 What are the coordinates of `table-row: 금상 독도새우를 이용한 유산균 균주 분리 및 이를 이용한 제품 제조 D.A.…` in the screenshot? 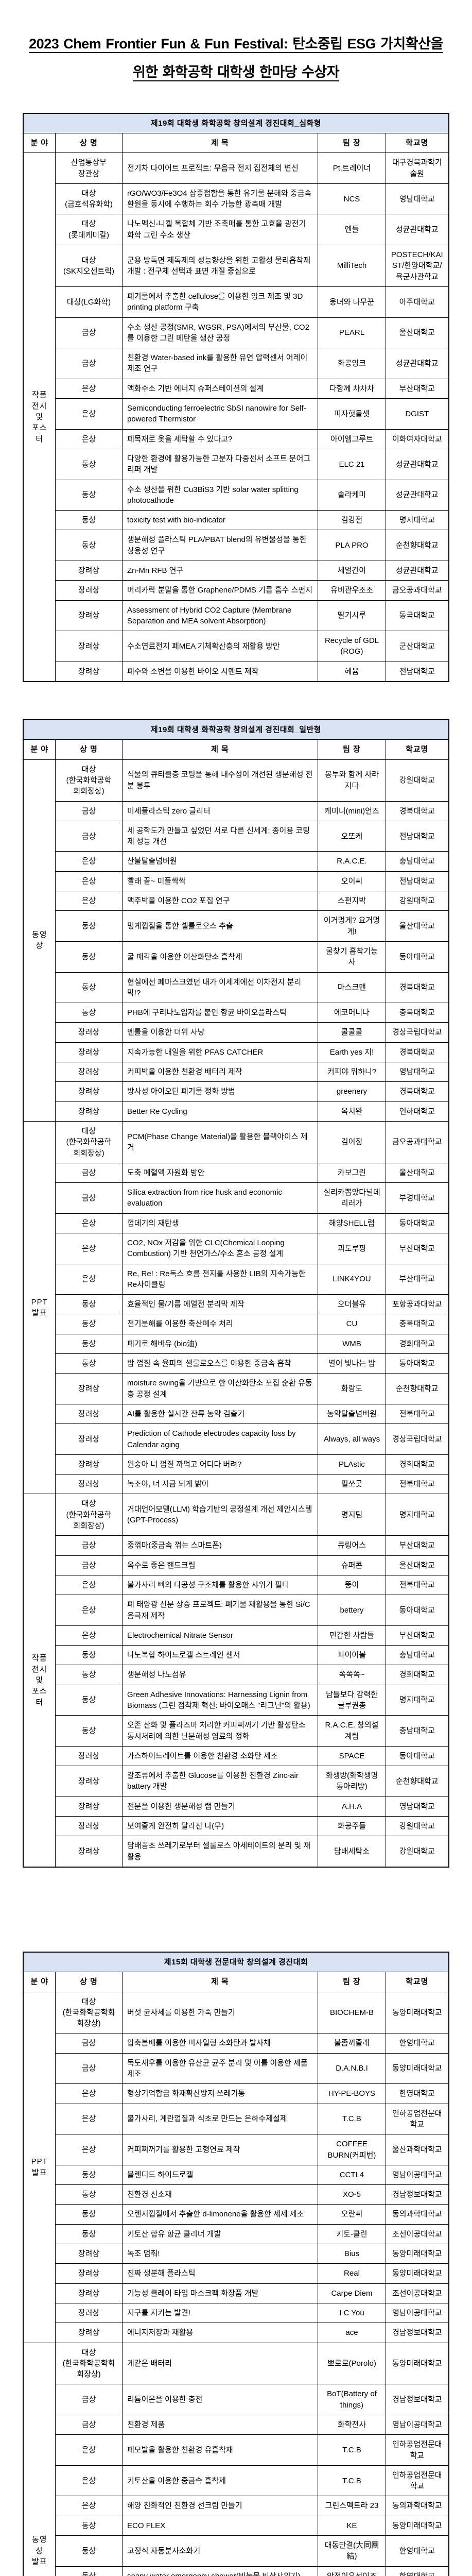 It's located at (236, 2068).